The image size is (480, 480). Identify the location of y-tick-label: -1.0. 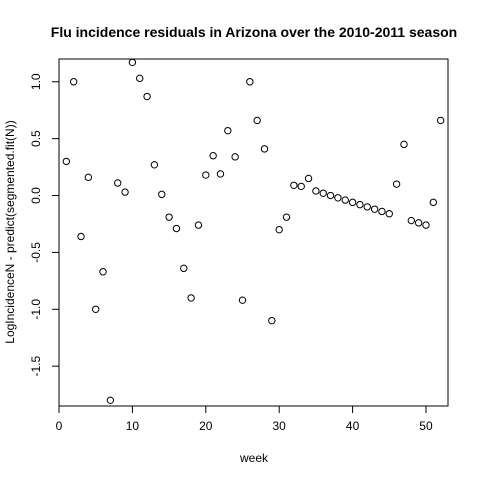
(36, 309).